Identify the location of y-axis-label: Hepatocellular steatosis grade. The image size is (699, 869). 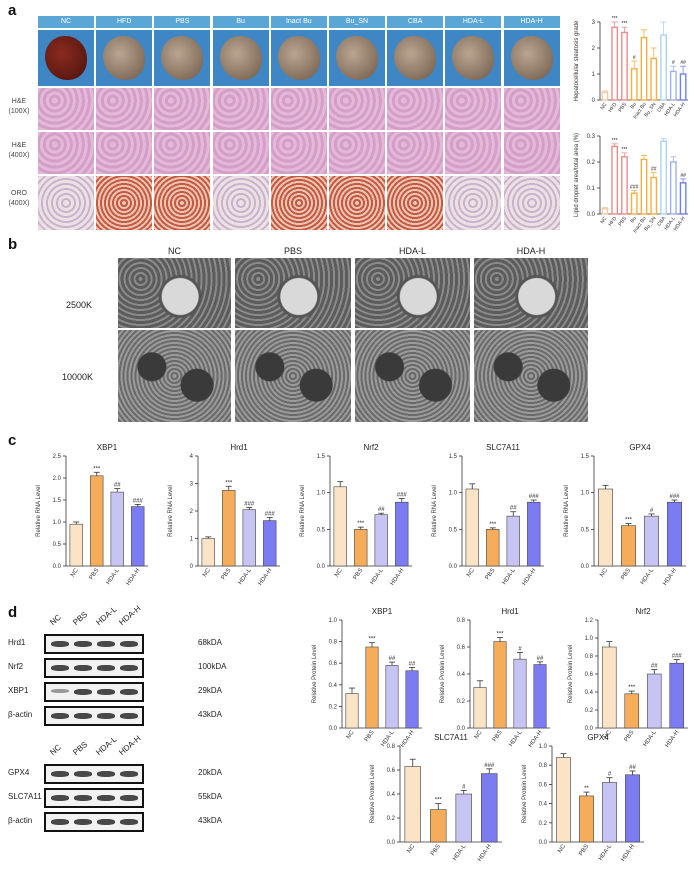
(577, 60).